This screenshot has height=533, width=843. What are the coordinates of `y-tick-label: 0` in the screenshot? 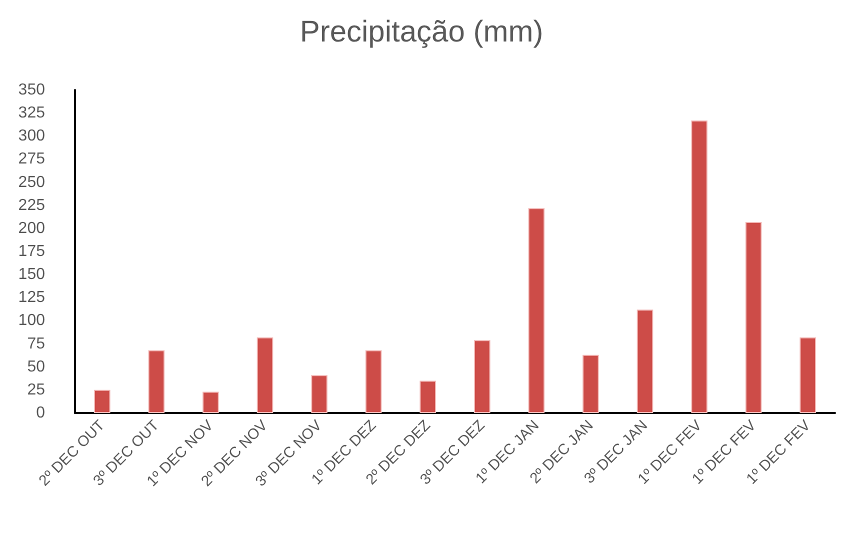 It's located at (41, 413).